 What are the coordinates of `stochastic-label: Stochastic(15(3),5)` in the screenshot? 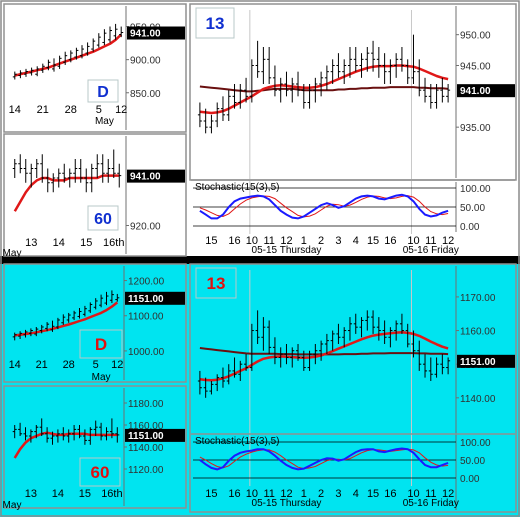 It's located at (237, 441).